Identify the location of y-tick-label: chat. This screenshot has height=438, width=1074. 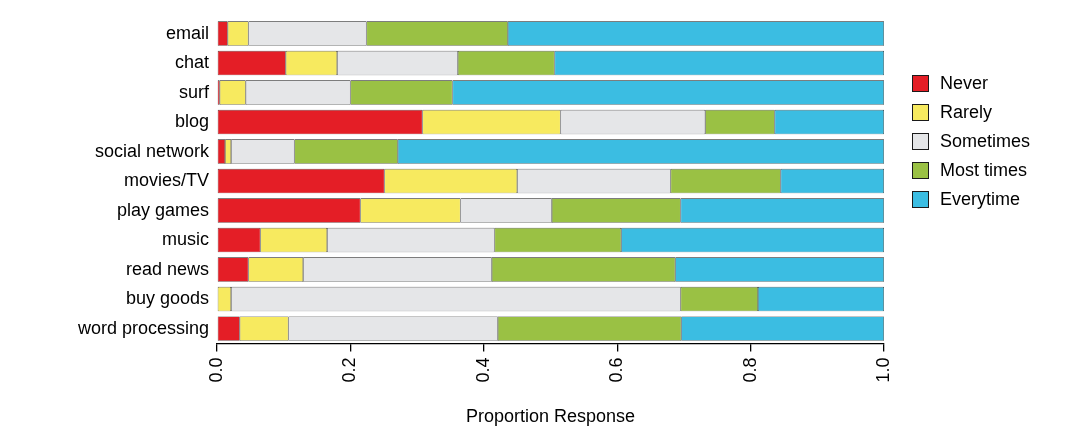
(192, 62).